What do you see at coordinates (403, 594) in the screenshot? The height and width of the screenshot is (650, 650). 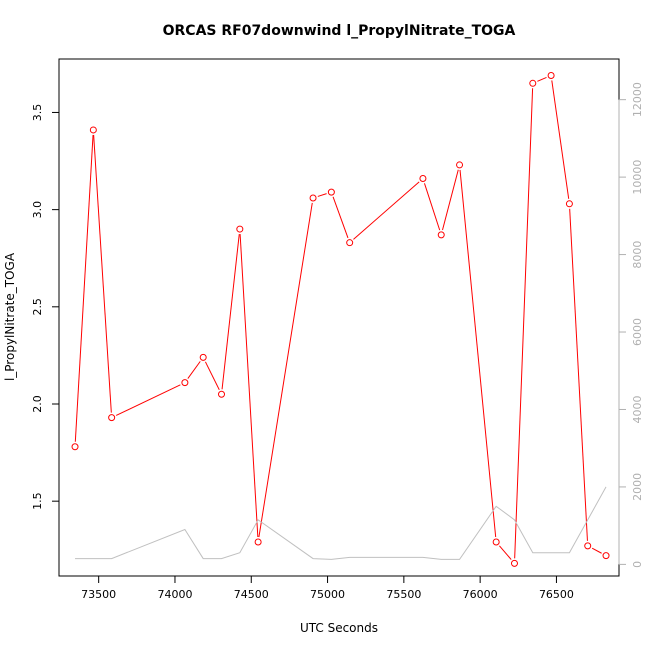 I see `x-tick-label: 75500` at bounding box center [403, 594].